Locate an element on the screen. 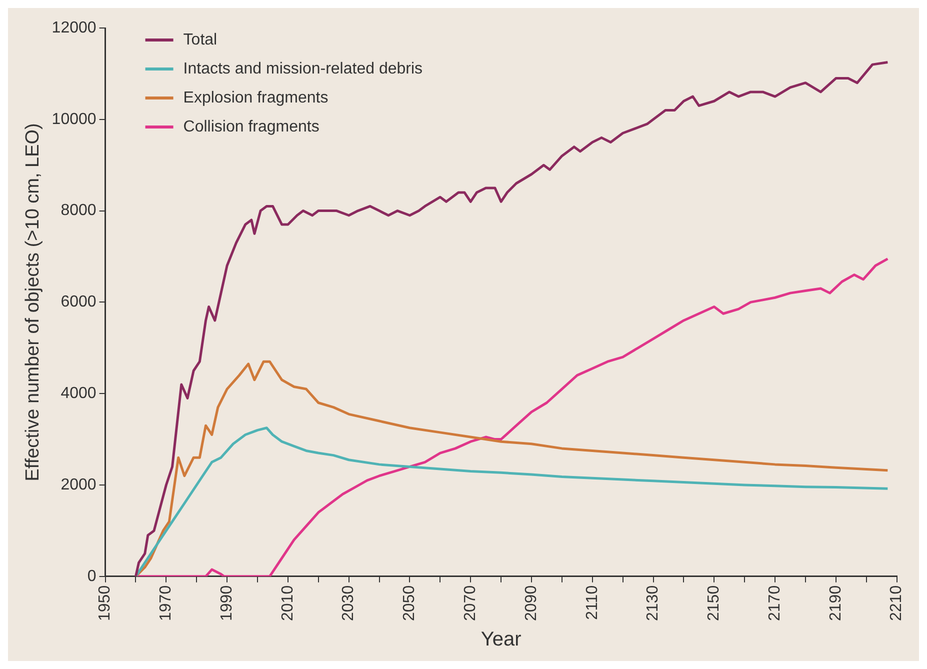 Image resolution: width=927 pixels, height=669 pixels. x-tick-label: 1970 is located at coordinates (166, 603).